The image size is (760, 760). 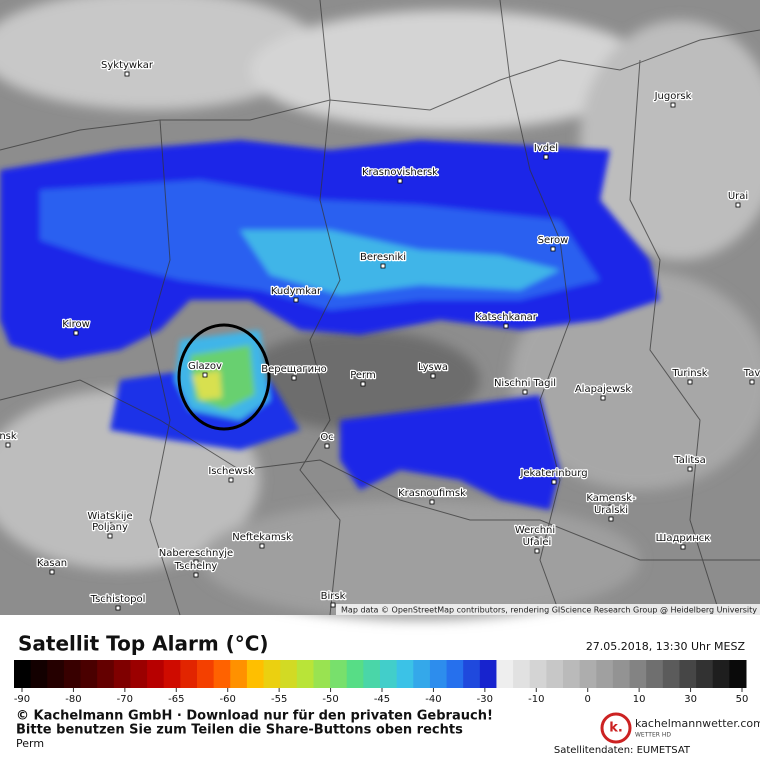 What do you see at coordinates (231, 471) in the screenshot?
I see `place-label: Ischewsk` at bounding box center [231, 471].